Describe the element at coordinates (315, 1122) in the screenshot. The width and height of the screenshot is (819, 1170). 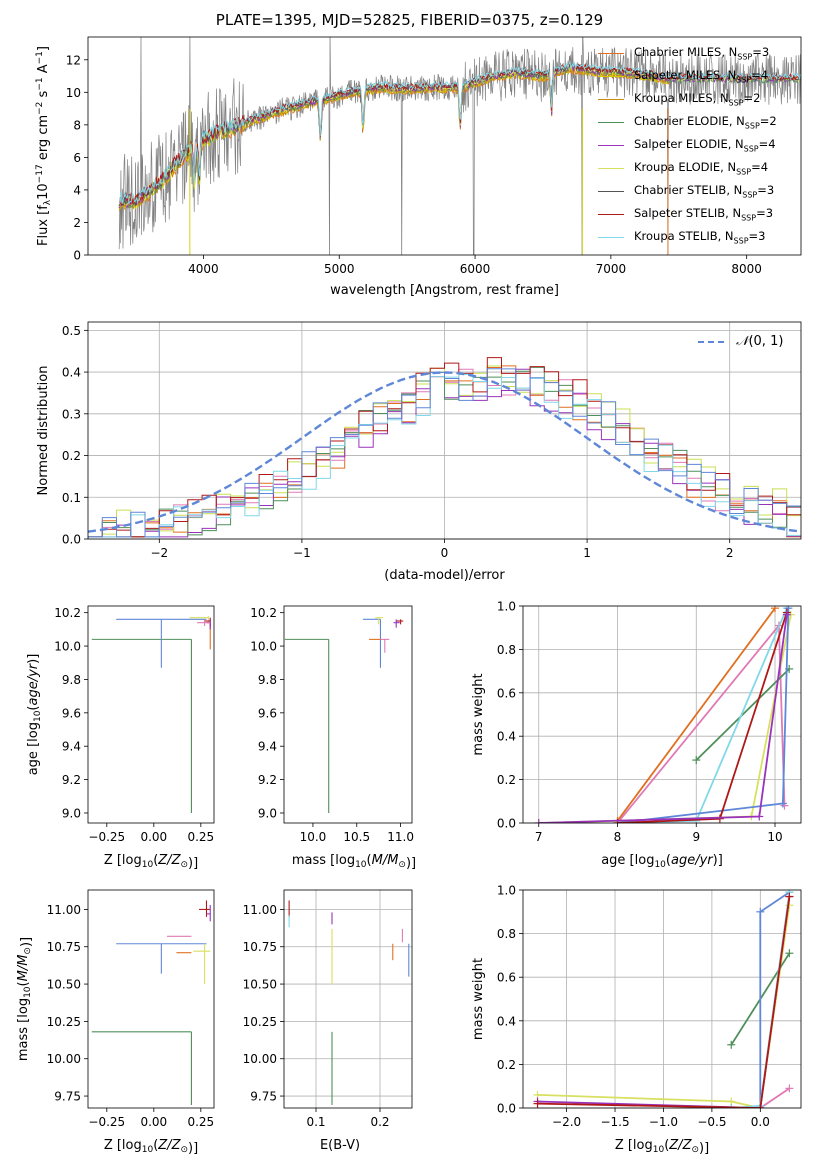
I see `x-tick-label: 0.1` at that location.